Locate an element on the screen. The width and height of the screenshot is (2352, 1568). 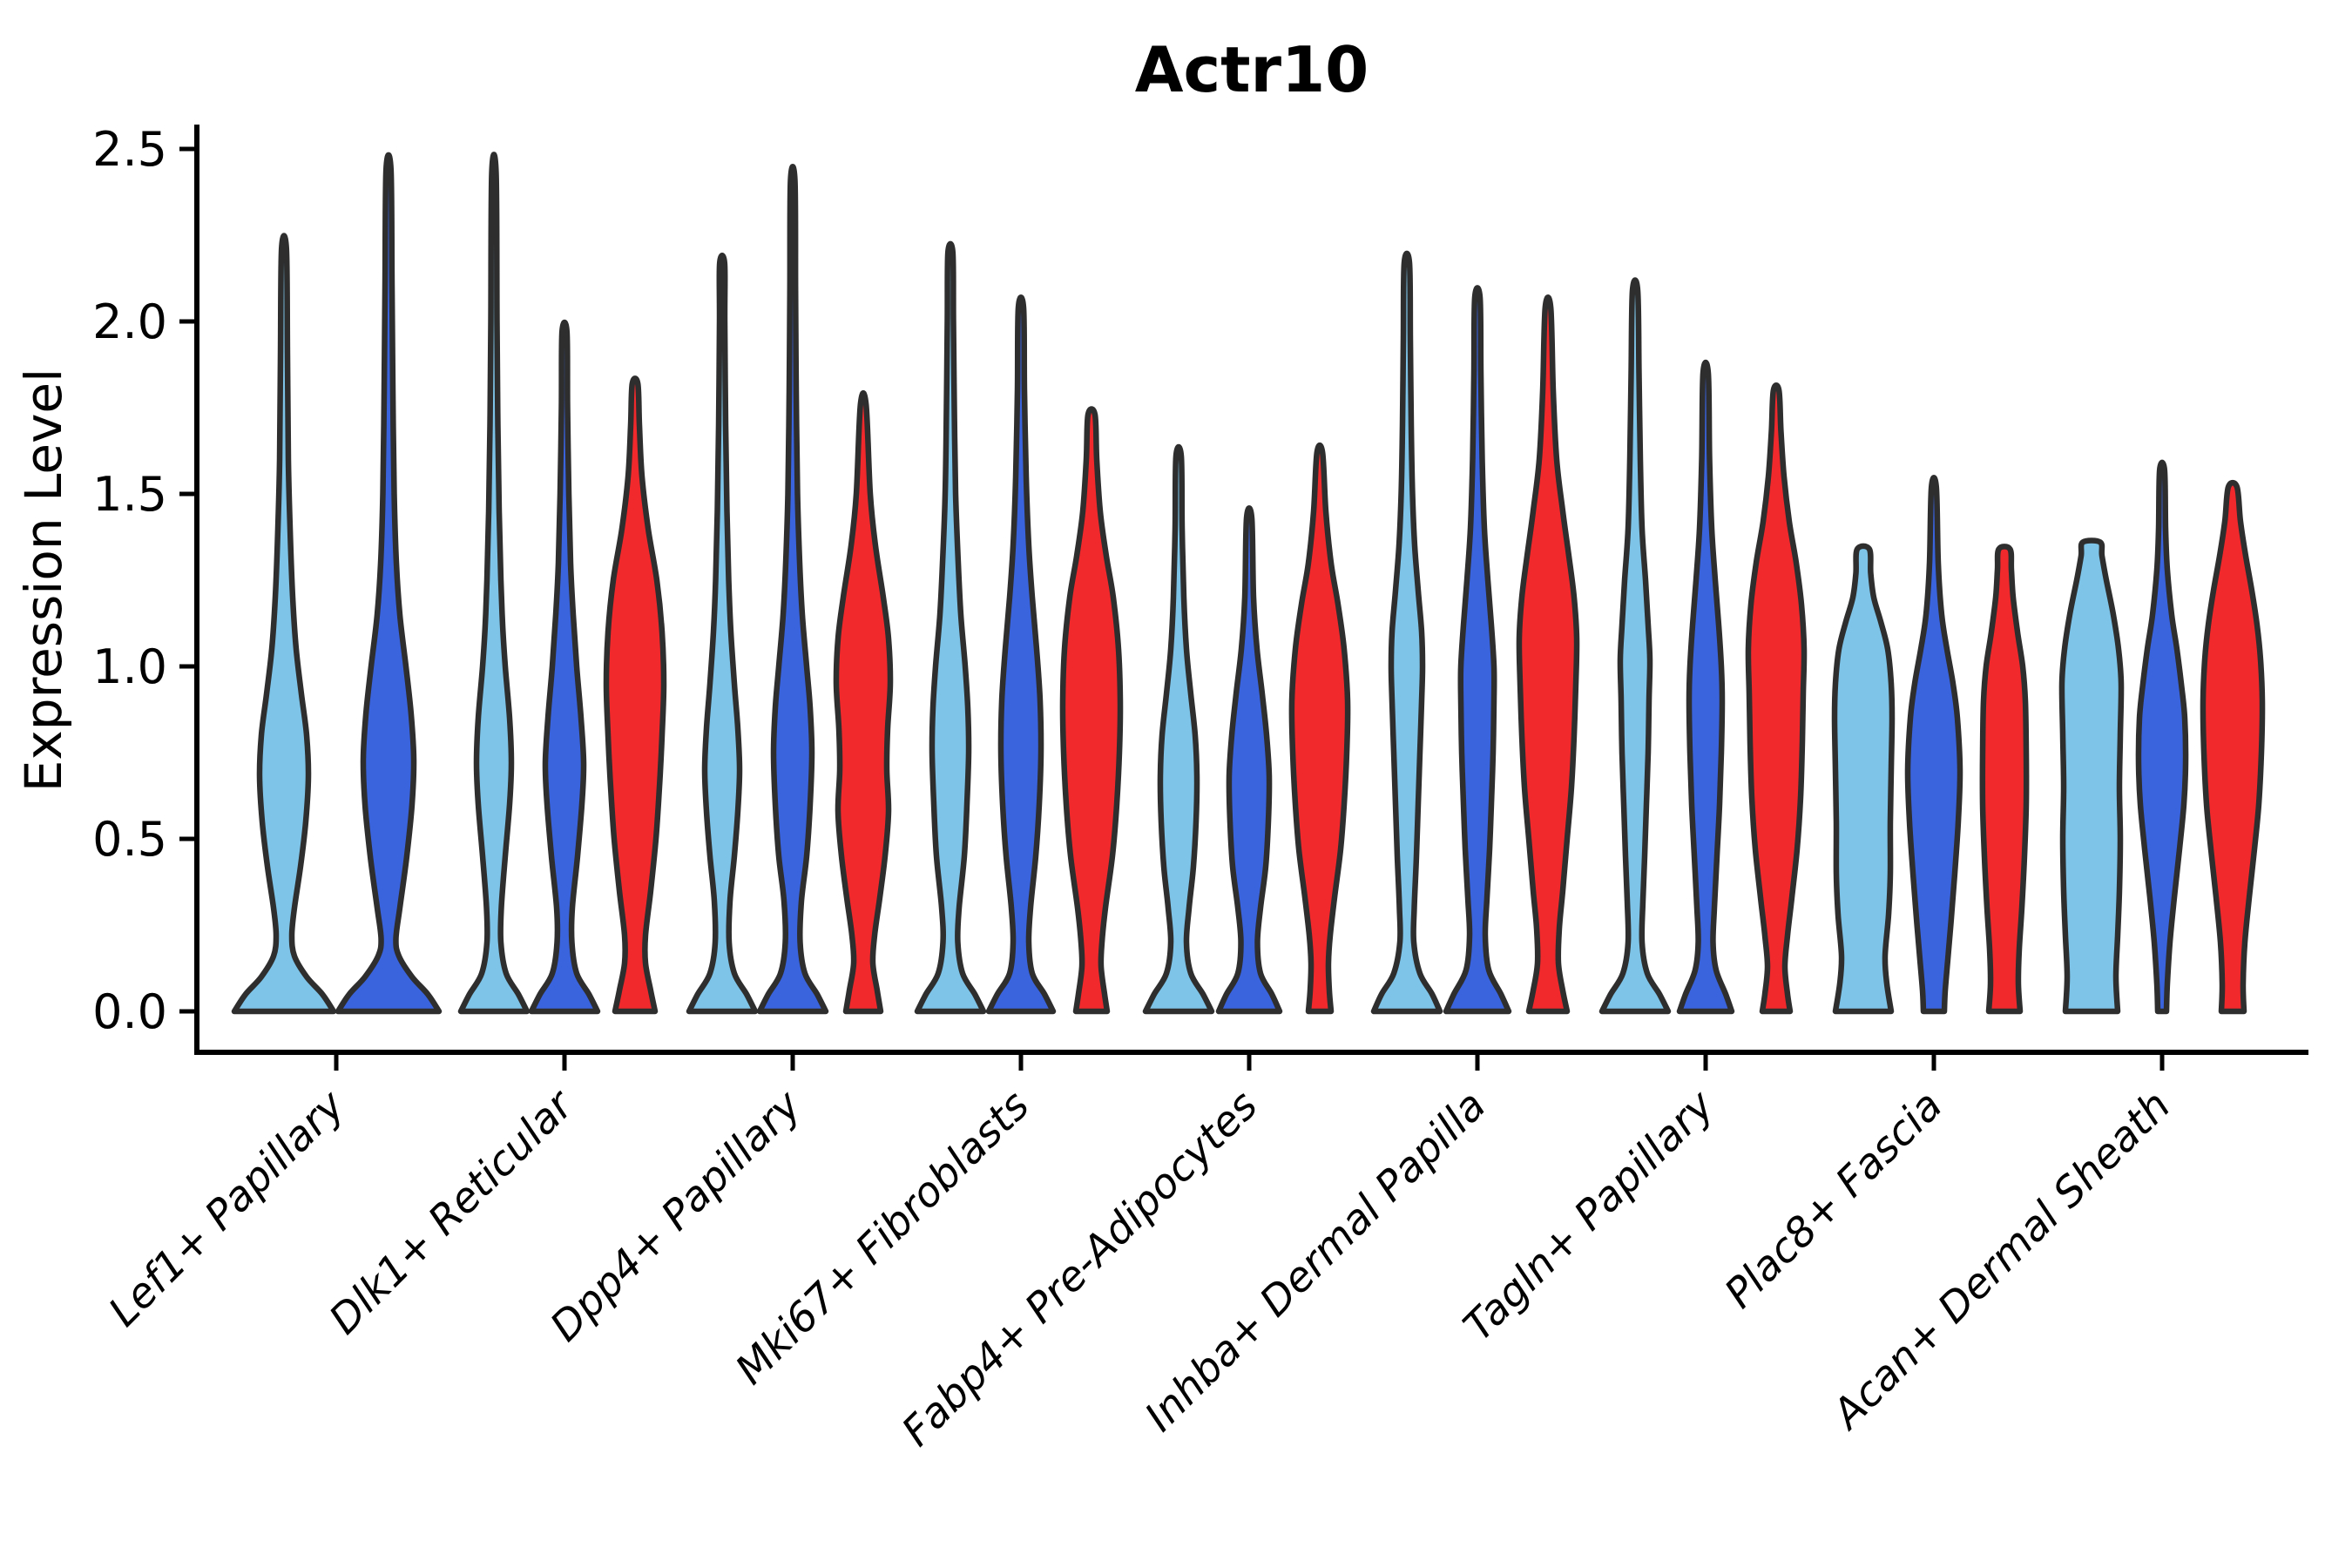
y-tick-label: 1.5 is located at coordinates (129, 495).